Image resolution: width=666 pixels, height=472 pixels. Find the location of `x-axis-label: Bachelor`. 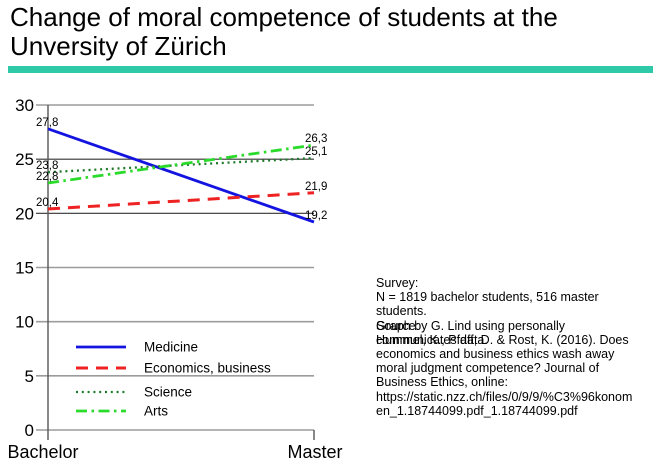

x-axis-label: Bachelor is located at coordinates (42, 452).